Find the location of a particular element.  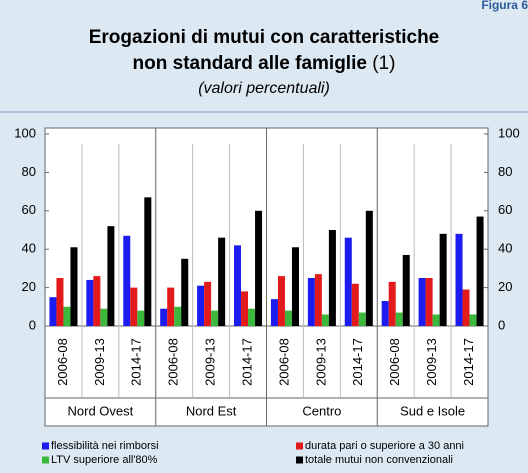

legend-label: LTV superiore all'80% is located at coordinates (104, 460).